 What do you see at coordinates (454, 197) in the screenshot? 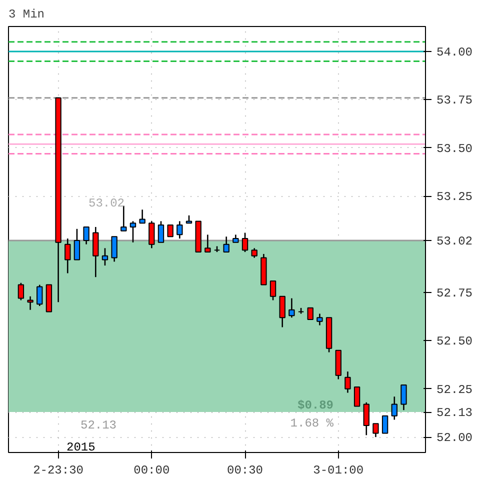
I see `y-tick-label: 53.25` at bounding box center [454, 197].